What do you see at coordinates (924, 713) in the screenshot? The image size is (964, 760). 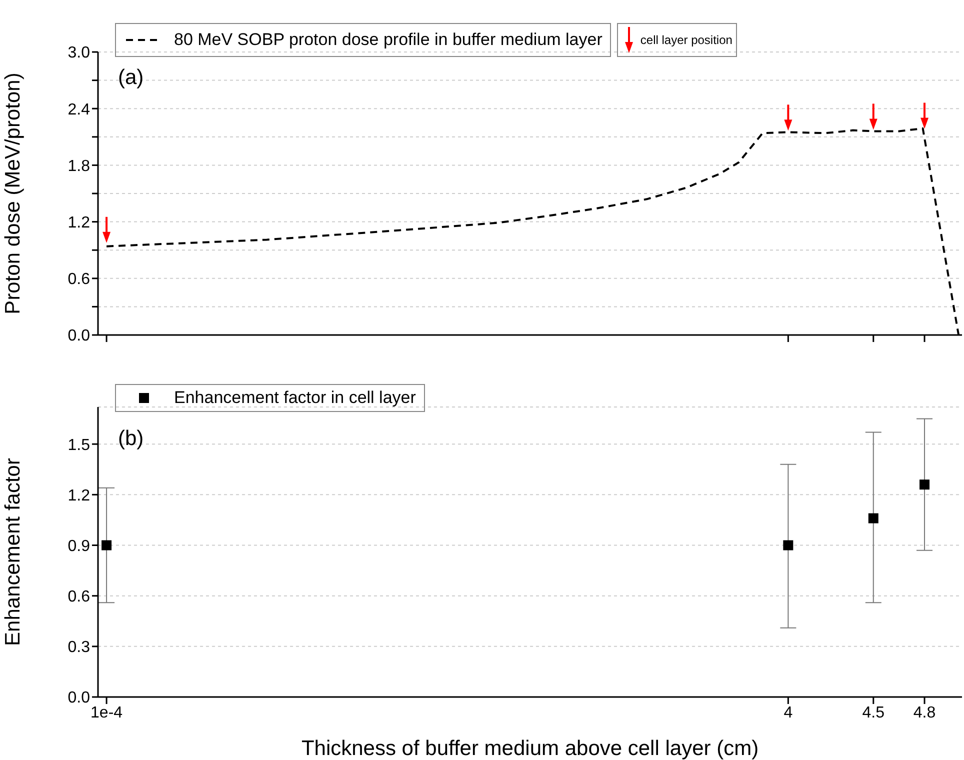 I see `x-tick-label: 4.8` at bounding box center [924, 713].